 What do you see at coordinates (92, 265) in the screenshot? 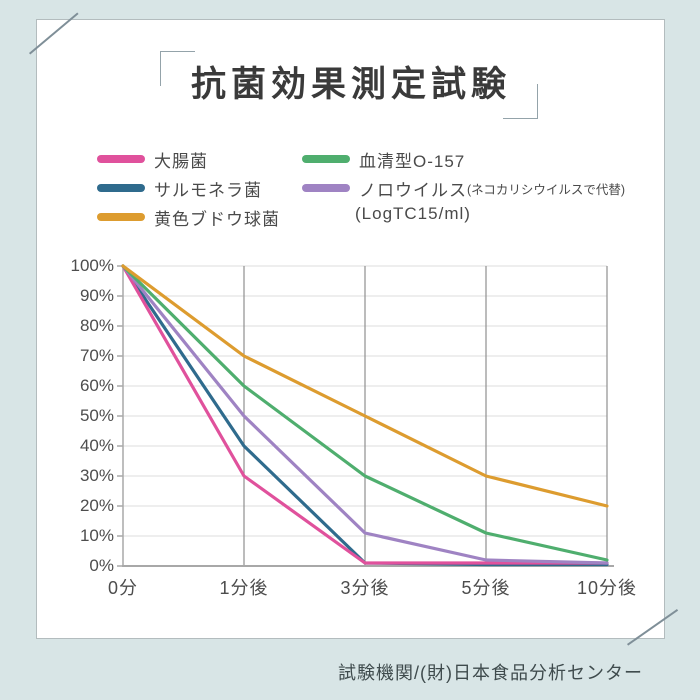
I see `y-tick-label: 100%` at bounding box center [92, 265].